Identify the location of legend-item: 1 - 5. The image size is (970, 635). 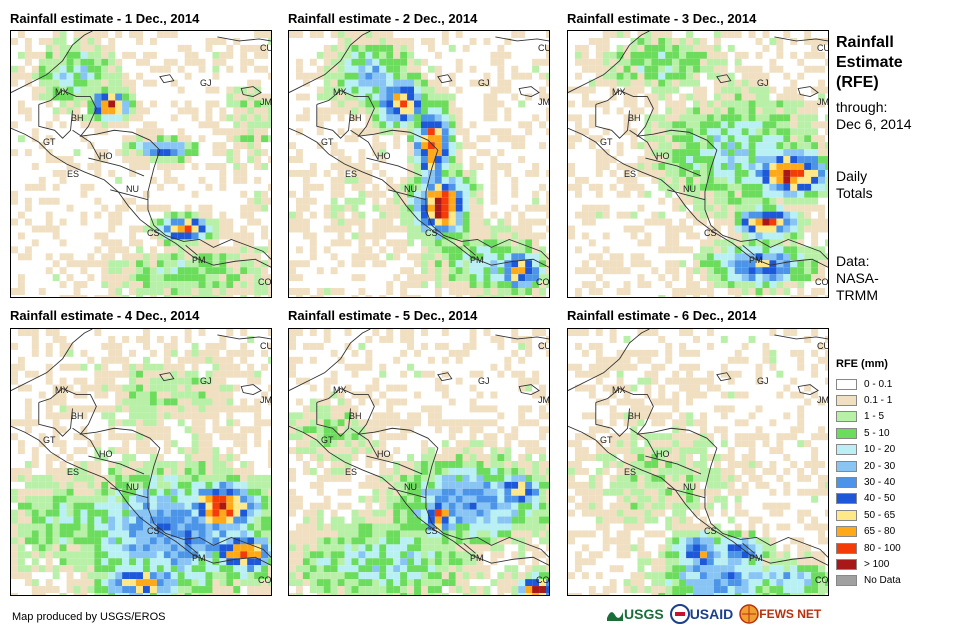
(868, 417).